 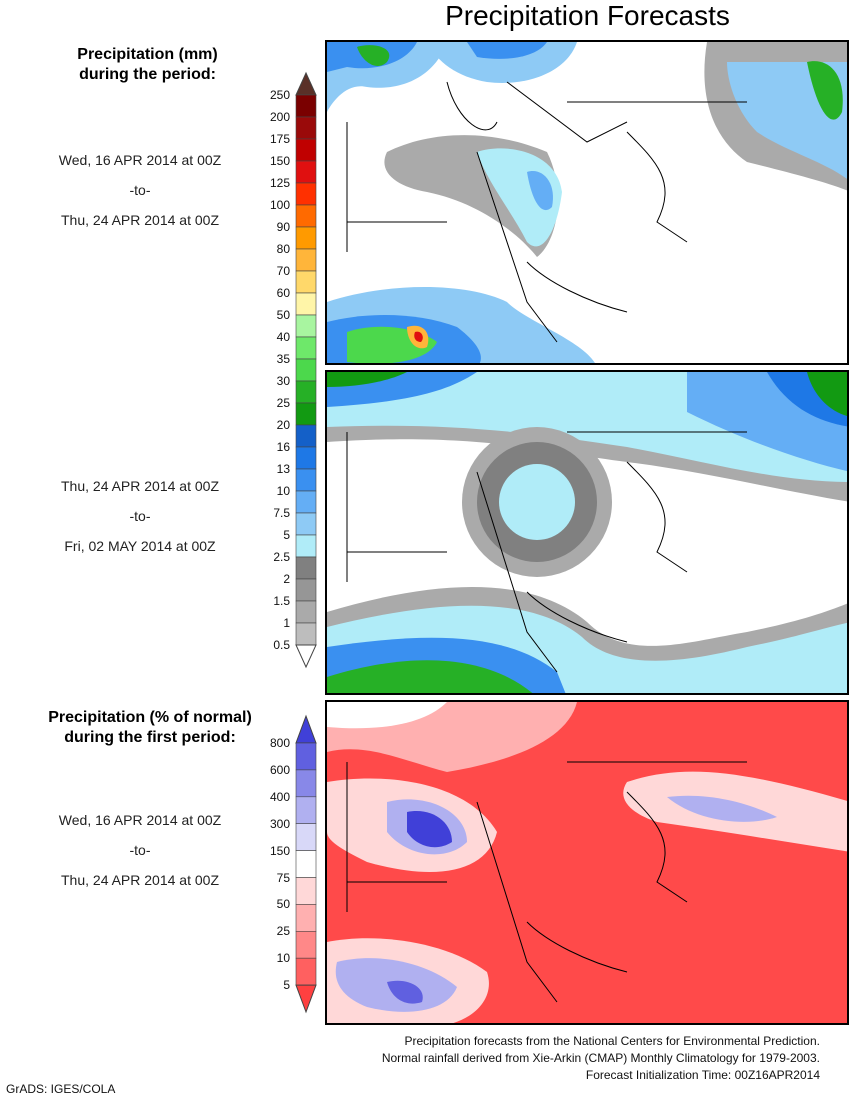 What do you see at coordinates (283, 447) in the screenshot?
I see `legend1-tick-label: 16` at bounding box center [283, 447].